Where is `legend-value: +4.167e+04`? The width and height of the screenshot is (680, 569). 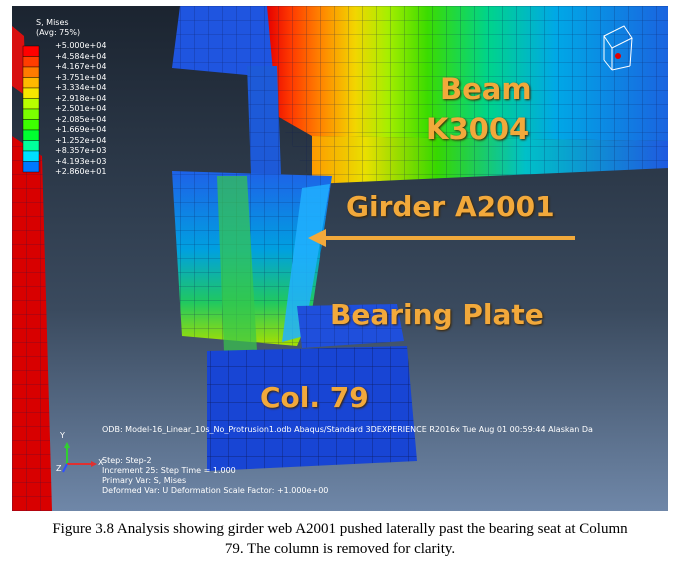
legend-value: +4.167e+04 is located at coordinates (81, 66).